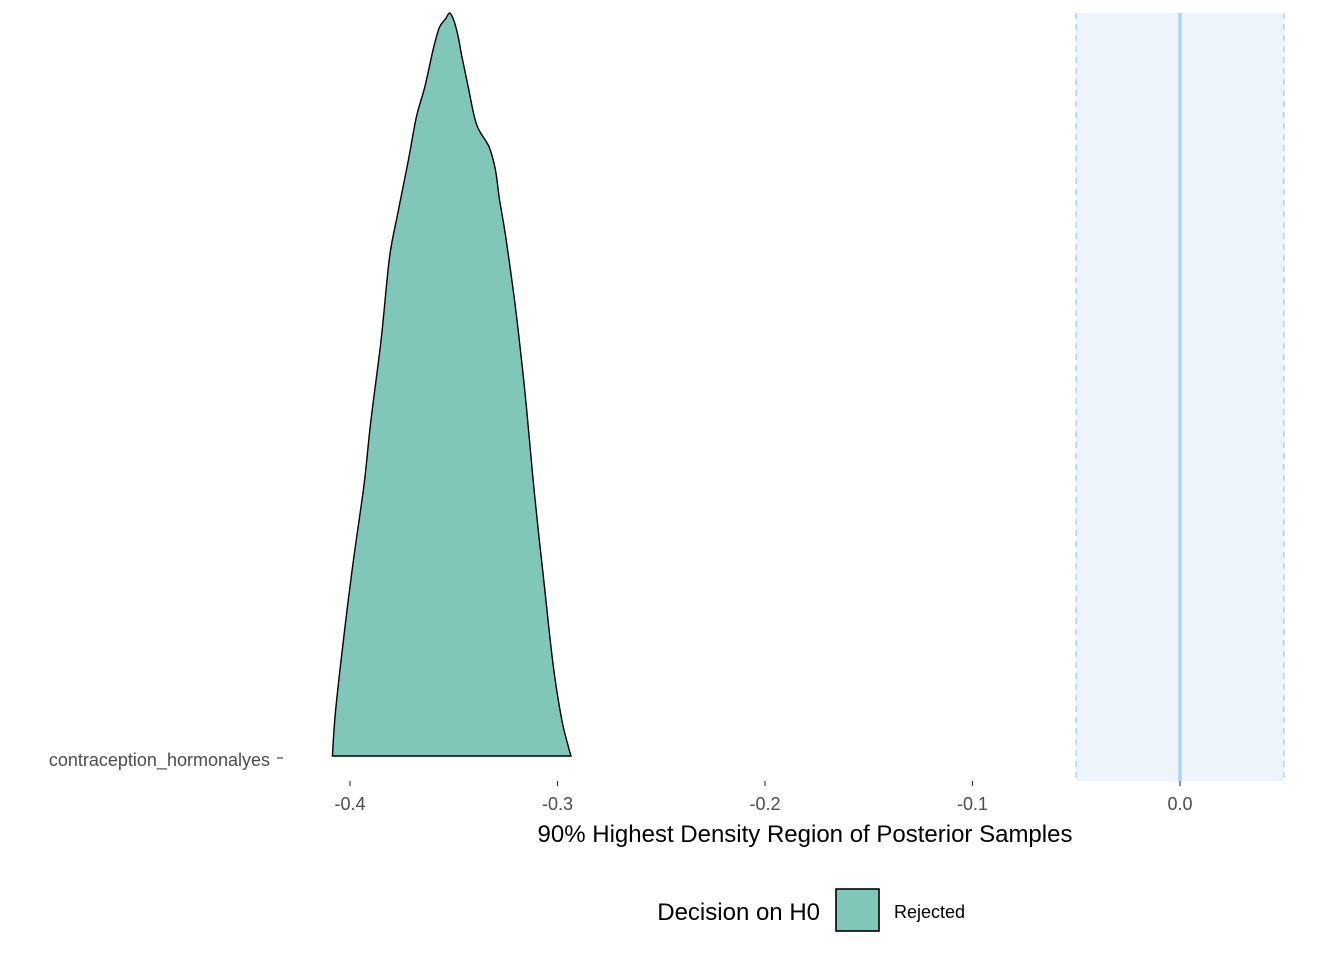 This screenshot has width=1344, height=960. What do you see at coordinates (764, 804) in the screenshot?
I see `x-tick-label: -0.2` at bounding box center [764, 804].